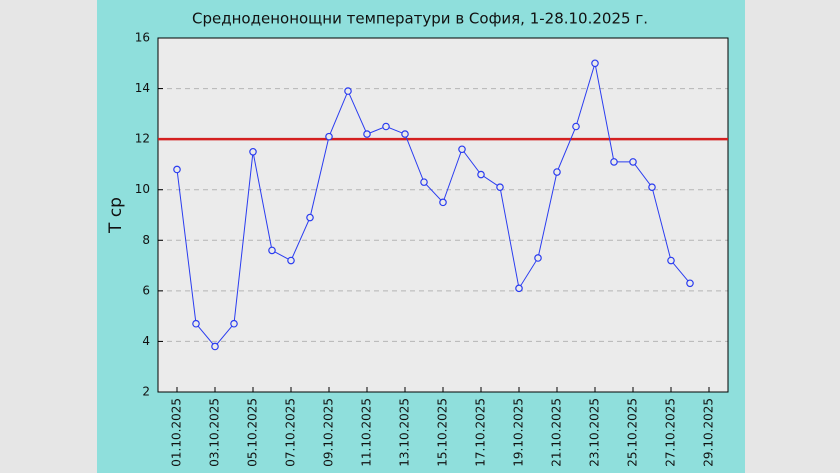 Image resolution: width=840 pixels, height=473 pixels. What do you see at coordinates (329, 432) in the screenshot?
I see `x-tick-label: 09.10.2025` at bounding box center [329, 432].